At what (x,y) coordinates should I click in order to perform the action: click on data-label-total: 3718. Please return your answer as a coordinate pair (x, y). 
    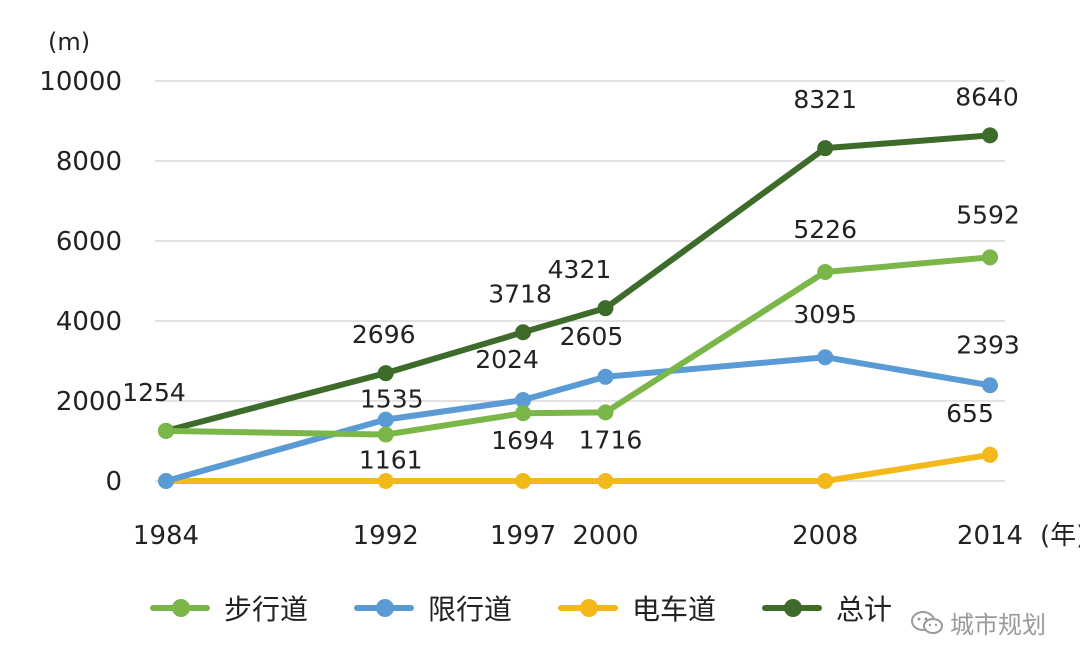
    Looking at the image, I should click on (520, 293).